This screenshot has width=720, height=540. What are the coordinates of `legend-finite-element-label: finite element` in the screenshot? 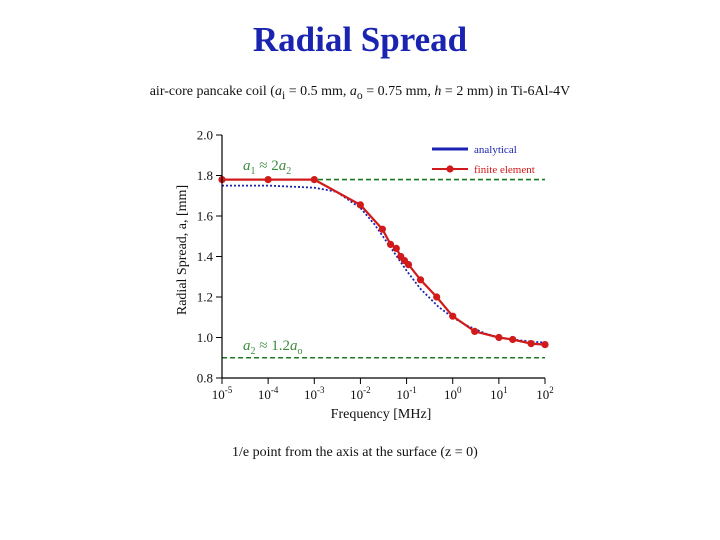 It's located at (504, 170).